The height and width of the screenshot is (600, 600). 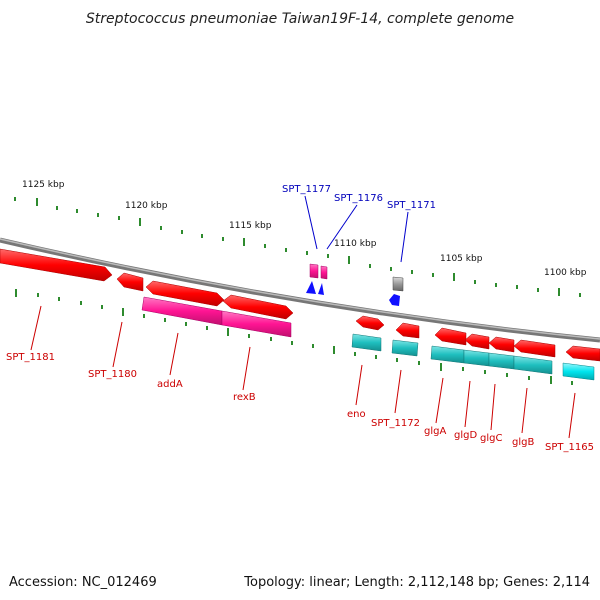 What do you see at coordinates (256, 324) in the screenshot?
I see `gene-rexb-magenta` at bounding box center [256, 324].